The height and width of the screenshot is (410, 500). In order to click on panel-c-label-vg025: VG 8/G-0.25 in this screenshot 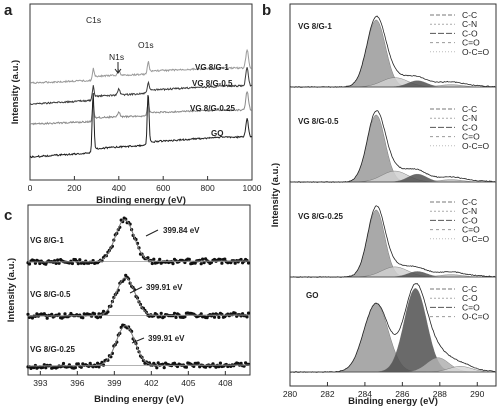, I will do `click(52, 349)`.